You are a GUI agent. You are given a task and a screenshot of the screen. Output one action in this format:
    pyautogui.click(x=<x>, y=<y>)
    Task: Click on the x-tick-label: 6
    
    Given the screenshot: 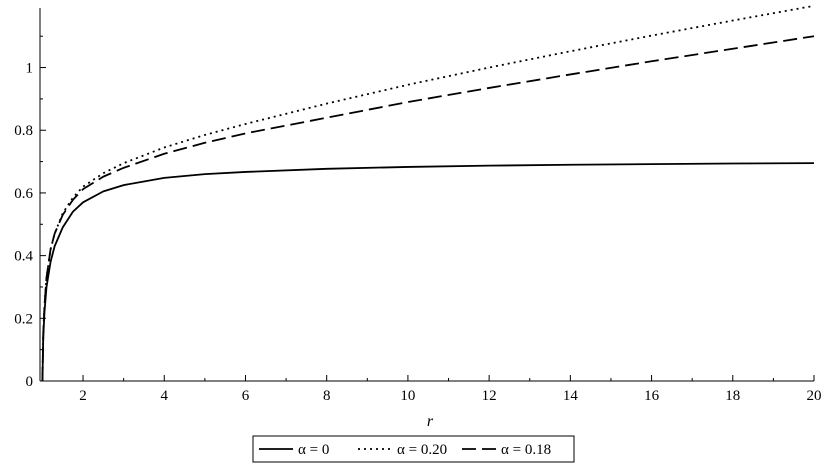 What is the action you would take?
    pyautogui.click(x=246, y=396)
    